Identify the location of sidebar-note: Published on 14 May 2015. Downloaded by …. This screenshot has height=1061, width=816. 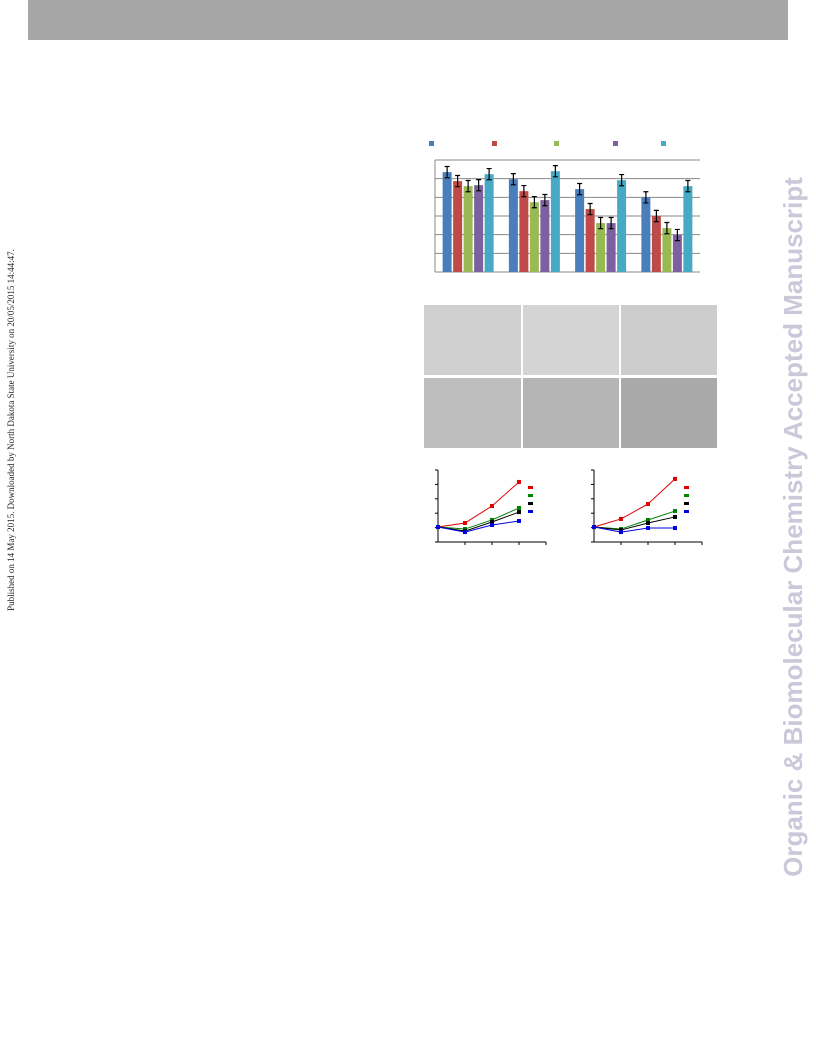
(11, 430).